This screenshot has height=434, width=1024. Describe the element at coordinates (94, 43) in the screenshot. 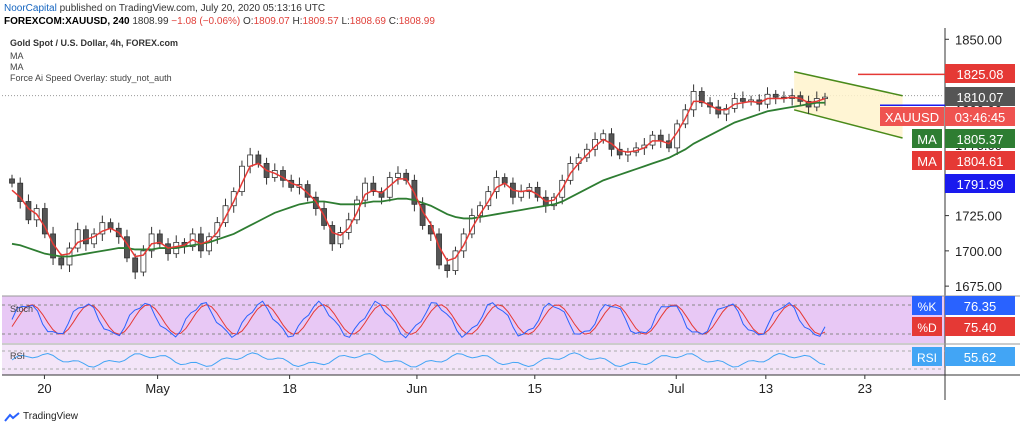

I see `chart-title: Gold Spot / U.S. Dollar, 4h, FOREX.com` at that location.